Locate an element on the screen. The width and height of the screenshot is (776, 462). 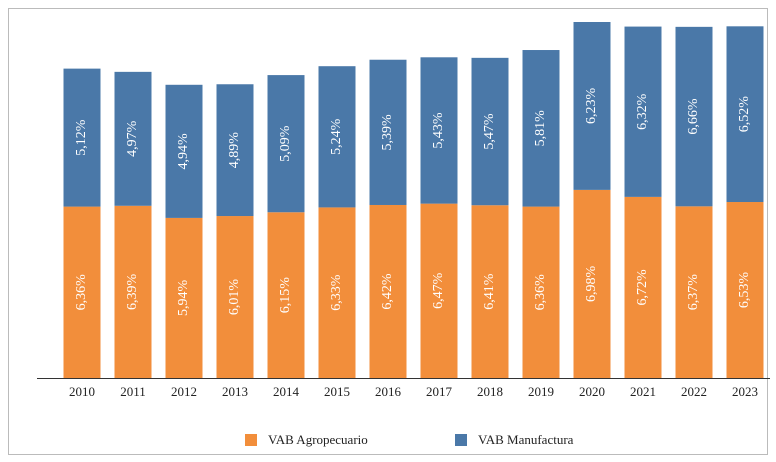
x-tick-label: 2011 is located at coordinates (133, 391).